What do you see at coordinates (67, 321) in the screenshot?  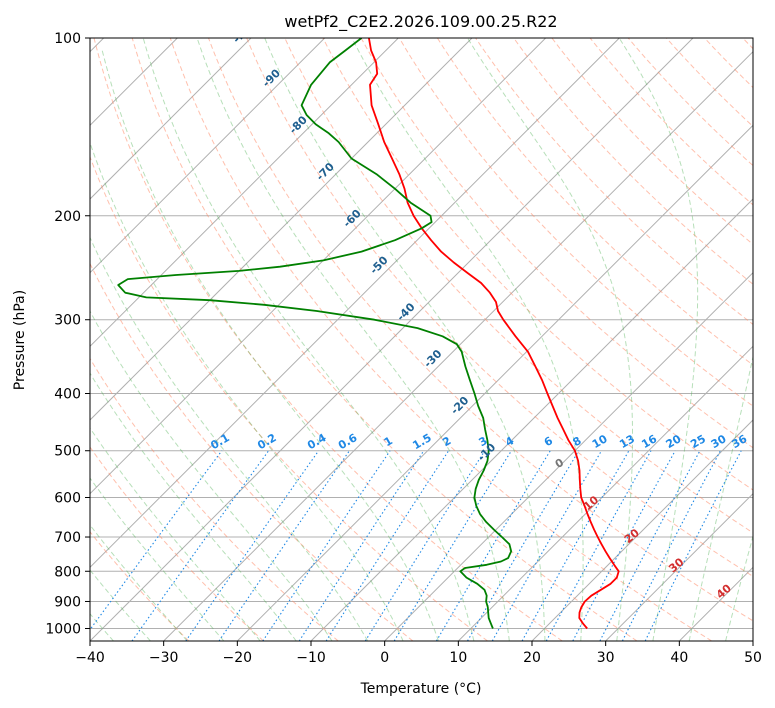 I see `y-tick-label: 300` at bounding box center [67, 321].